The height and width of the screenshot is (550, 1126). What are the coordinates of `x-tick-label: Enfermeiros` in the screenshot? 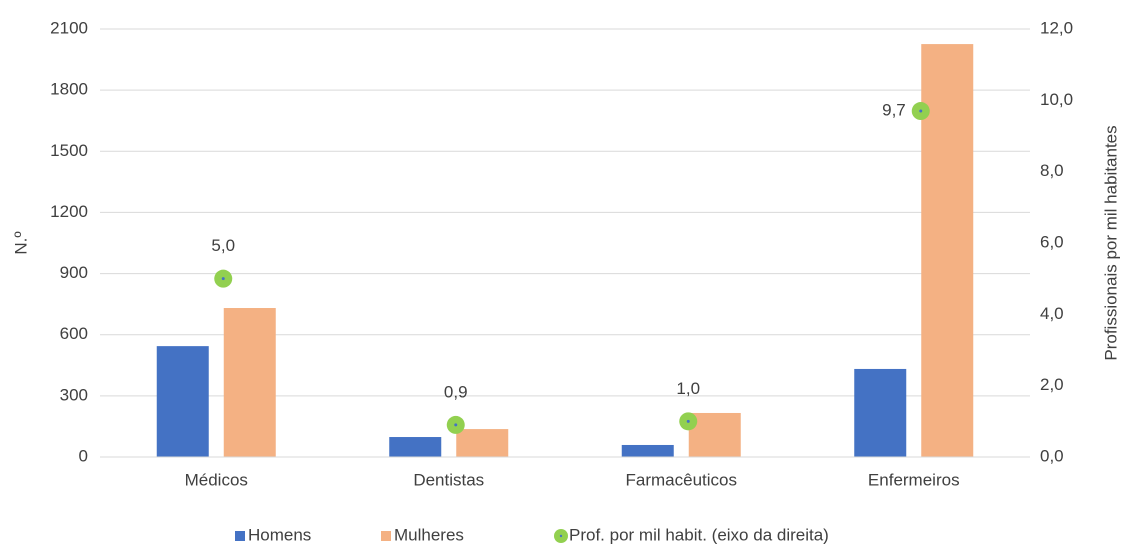 It's located at (914, 479).